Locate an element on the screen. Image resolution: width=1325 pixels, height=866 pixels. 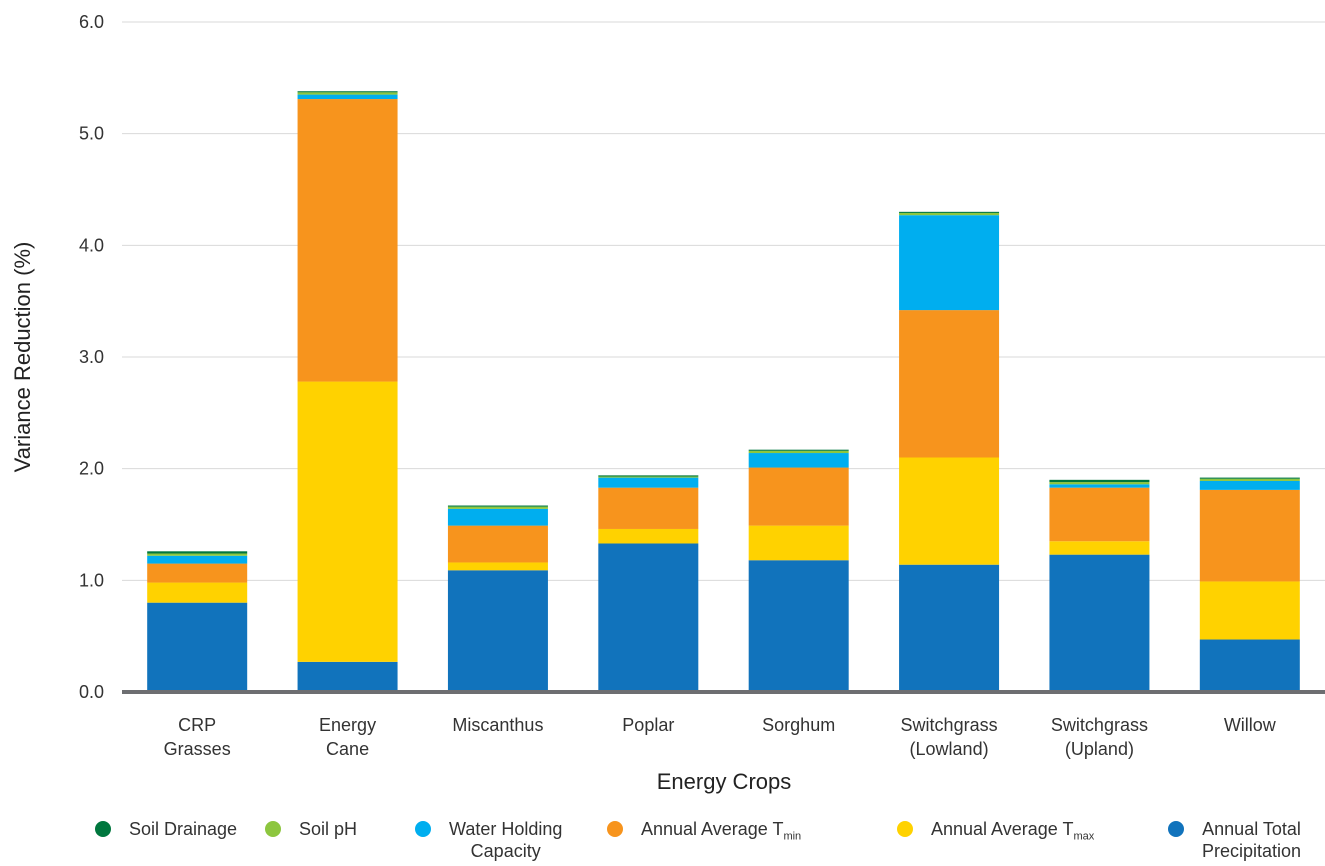
legend-label: Annual Average Tmin is located at coordinates (721, 831).